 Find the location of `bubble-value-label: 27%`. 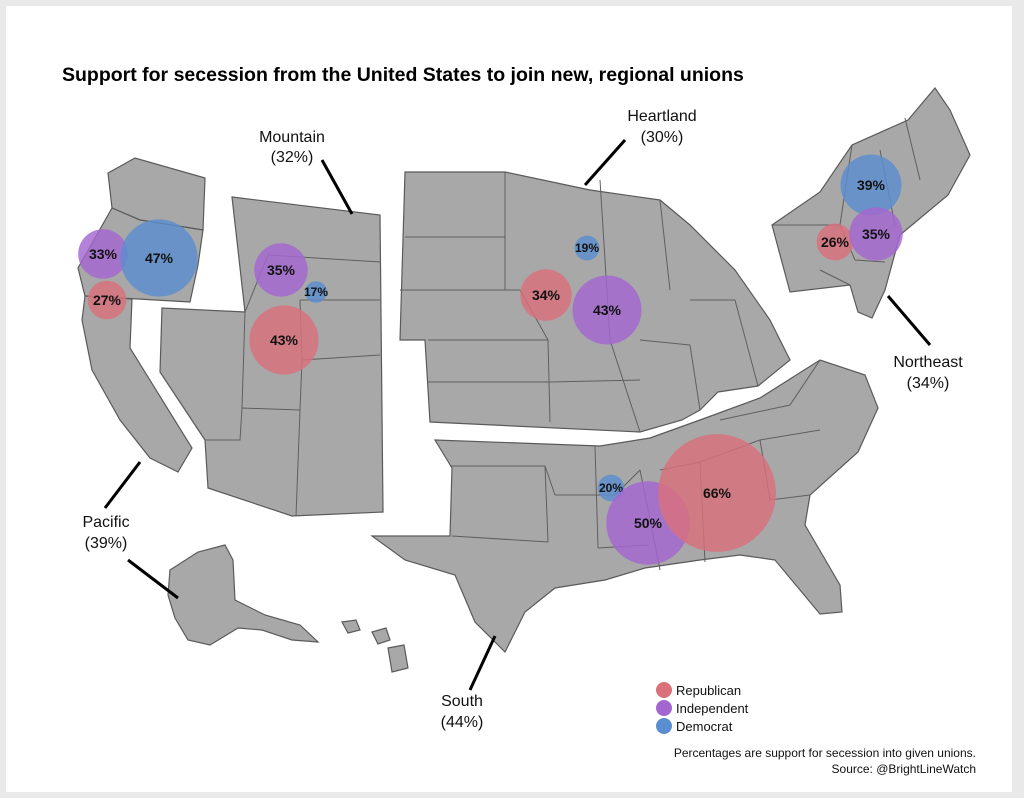

bubble-value-label: 27% is located at coordinates (107, 300).